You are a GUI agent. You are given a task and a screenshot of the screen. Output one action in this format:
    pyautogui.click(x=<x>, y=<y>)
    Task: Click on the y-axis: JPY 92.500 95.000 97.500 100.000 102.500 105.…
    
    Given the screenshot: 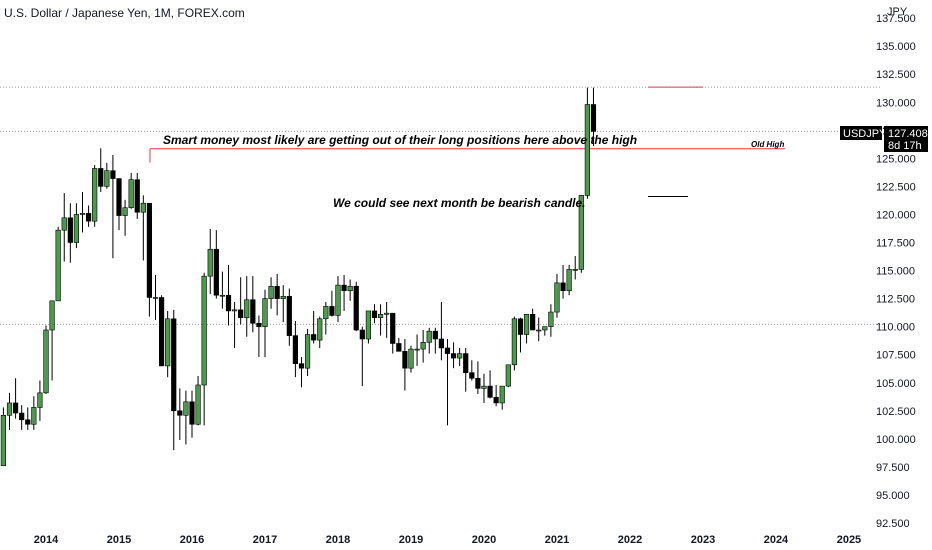 What is the action you would take?
    pyautogui.click(x=896, y=268)
    